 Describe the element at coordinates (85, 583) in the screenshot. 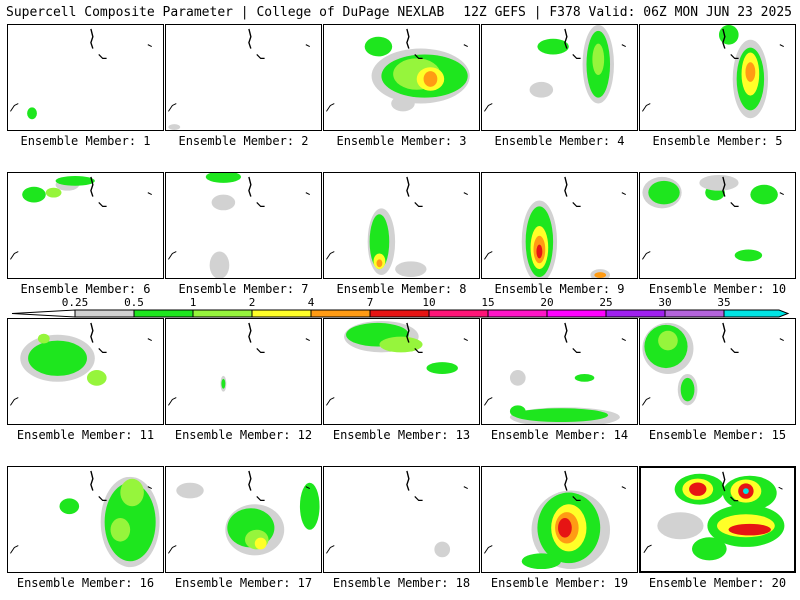

I see `ensemble-member-label: Ensemble Member: 16` at that location.